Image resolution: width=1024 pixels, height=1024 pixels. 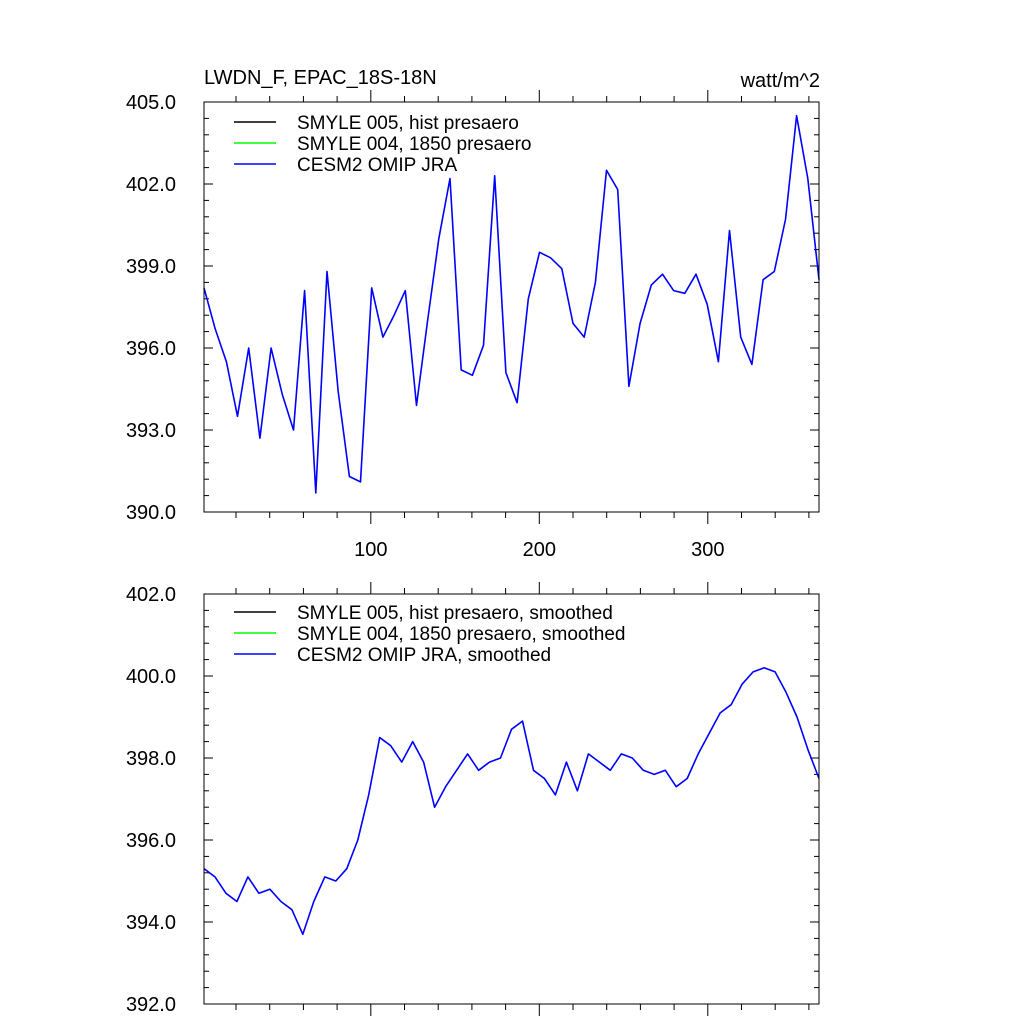 I want to click on y-tick-label: 390.0, so click(x=151, y=513).